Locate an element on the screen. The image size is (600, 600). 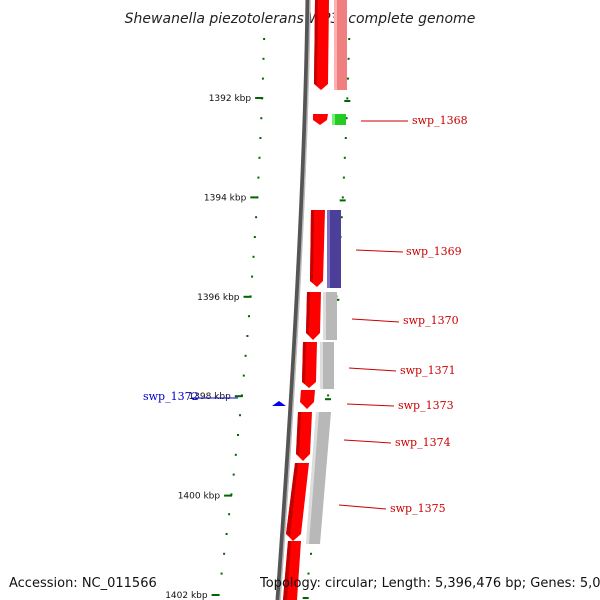
gene-label-swp-1369: swp_1369 is located at coordinates (434, 251).